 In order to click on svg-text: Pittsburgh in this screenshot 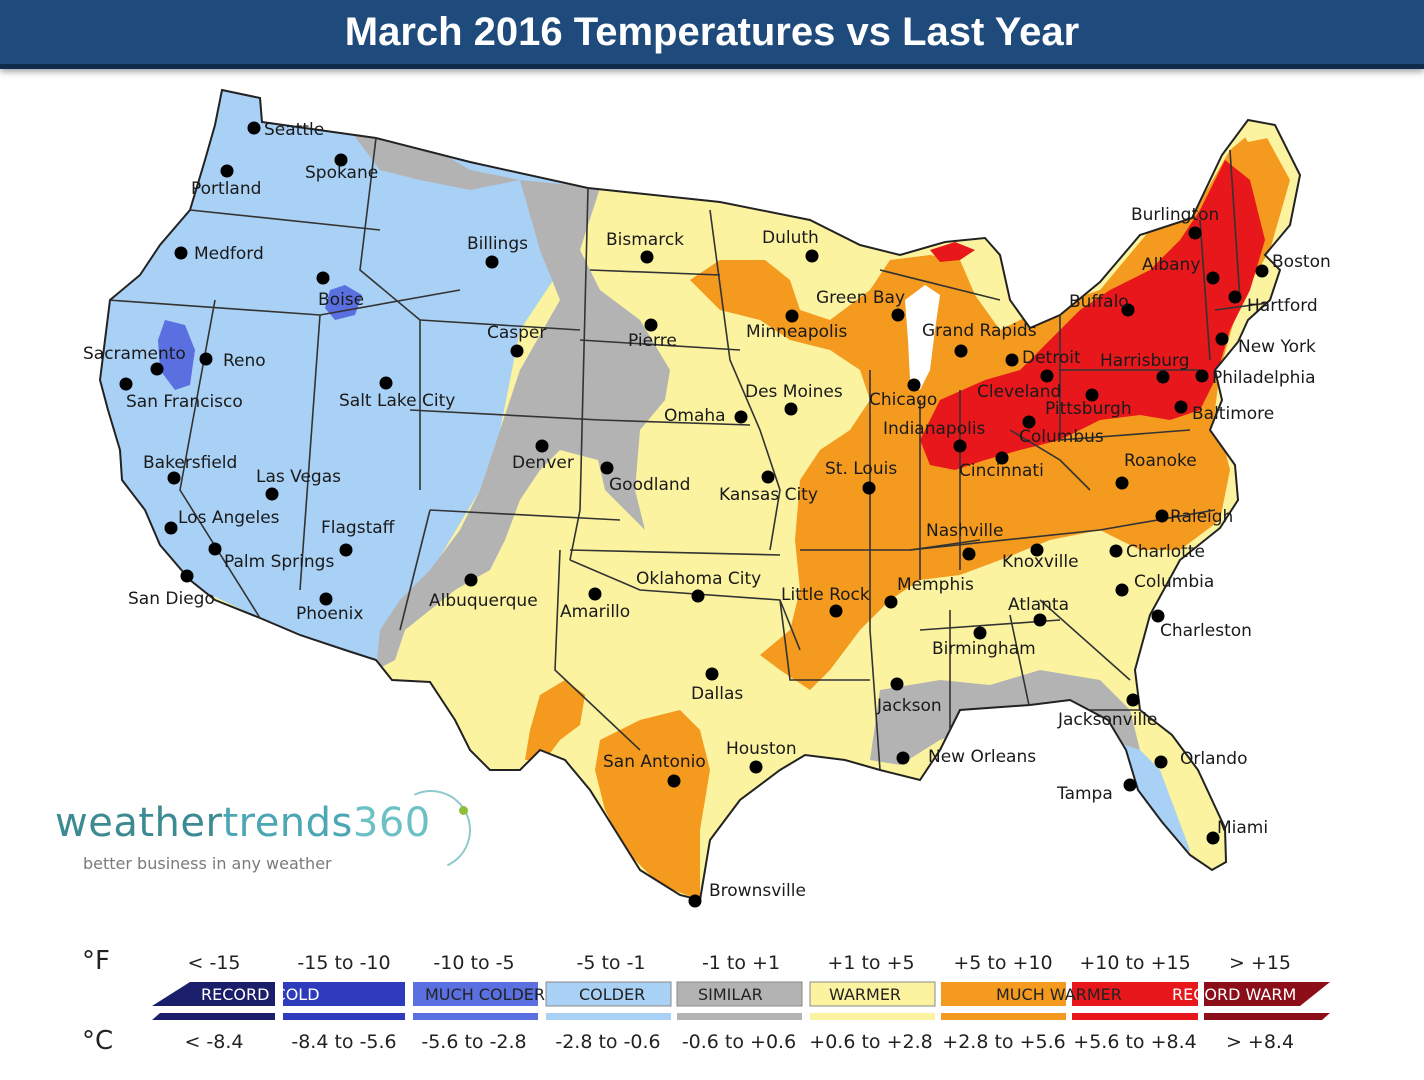, I will do `click(1088, 409)`.